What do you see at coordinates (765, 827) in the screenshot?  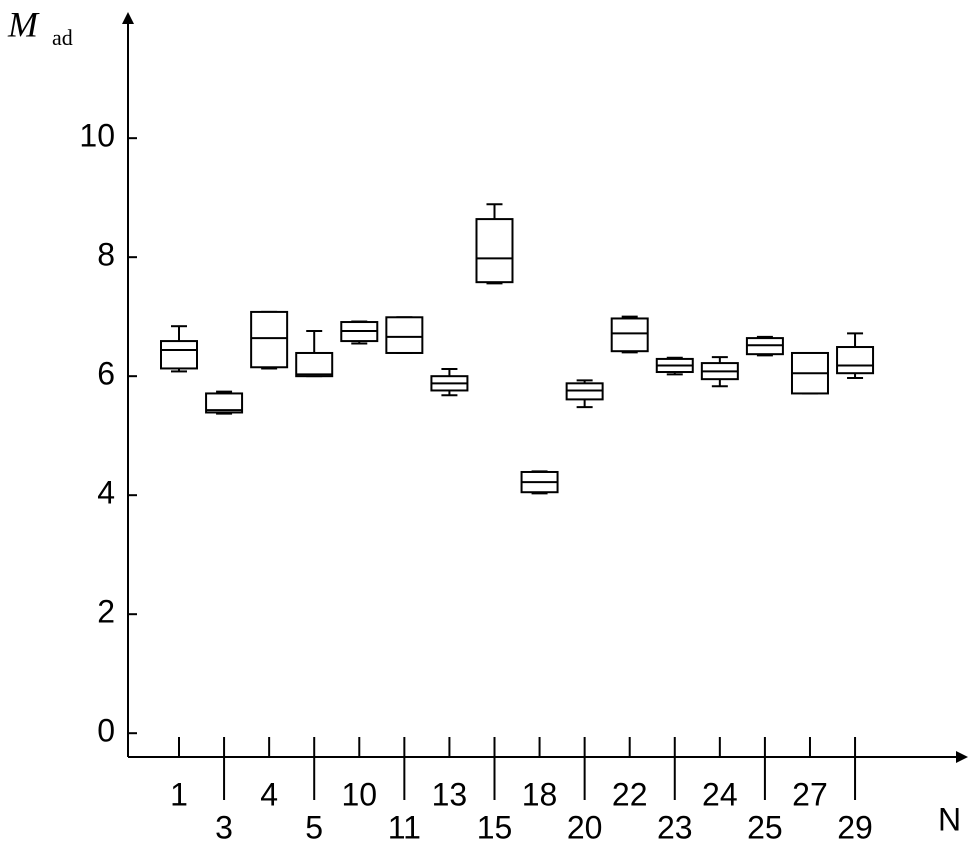 I see `x-tick-label: 25` at bounding box center [765, 827].